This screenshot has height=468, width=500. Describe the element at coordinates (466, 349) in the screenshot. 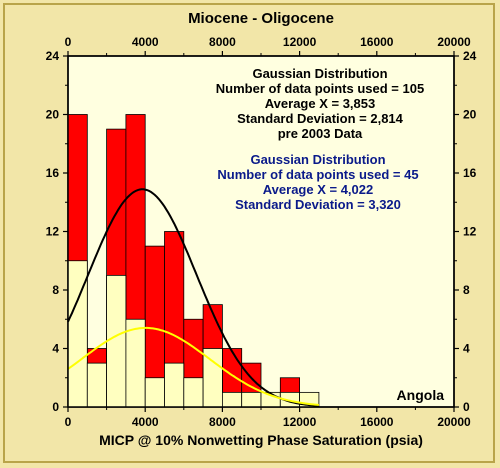

I see `y-tick-label-right-1: 4` at that location.